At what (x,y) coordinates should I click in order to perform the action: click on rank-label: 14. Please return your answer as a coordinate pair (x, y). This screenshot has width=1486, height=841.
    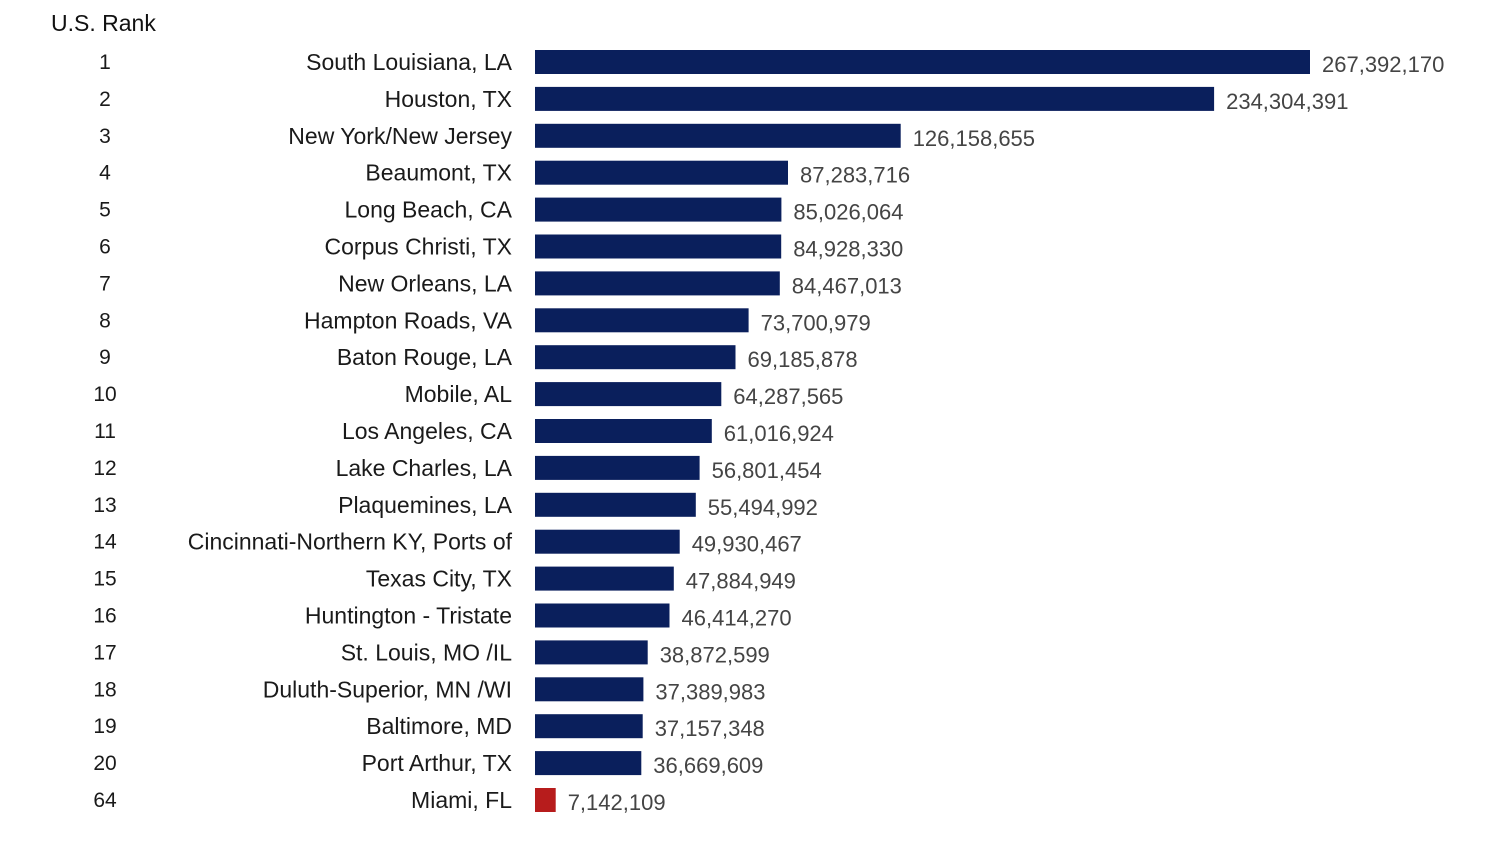
    Looking at the image, I should click on (105, 542).